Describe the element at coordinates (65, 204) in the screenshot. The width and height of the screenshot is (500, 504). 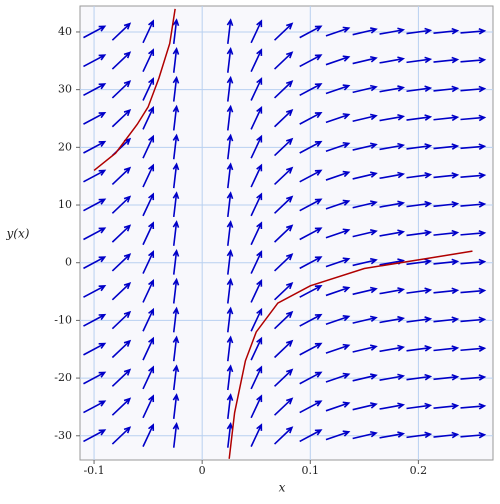
I see `y-tick-label: 10` at that location.